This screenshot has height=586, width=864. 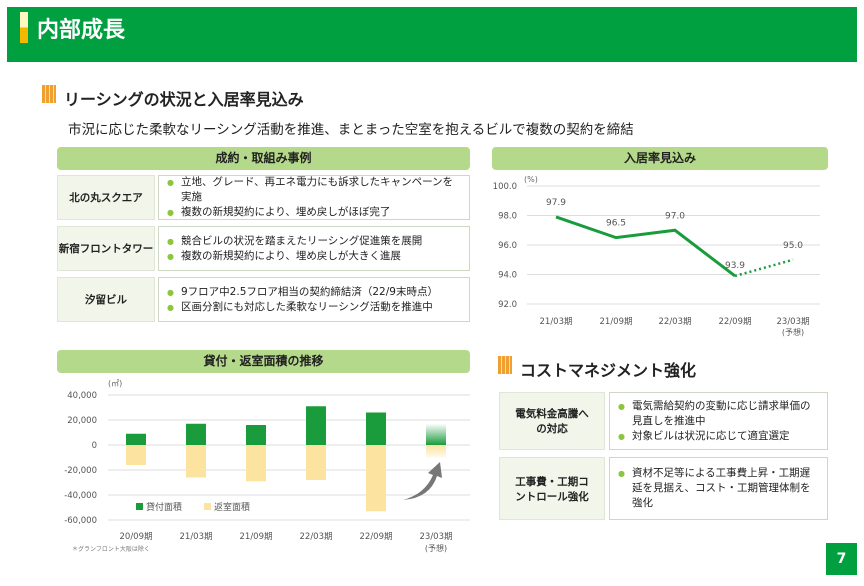 I want to click on row-label: 新宿フロントタワー, so click(x=106, y=248).